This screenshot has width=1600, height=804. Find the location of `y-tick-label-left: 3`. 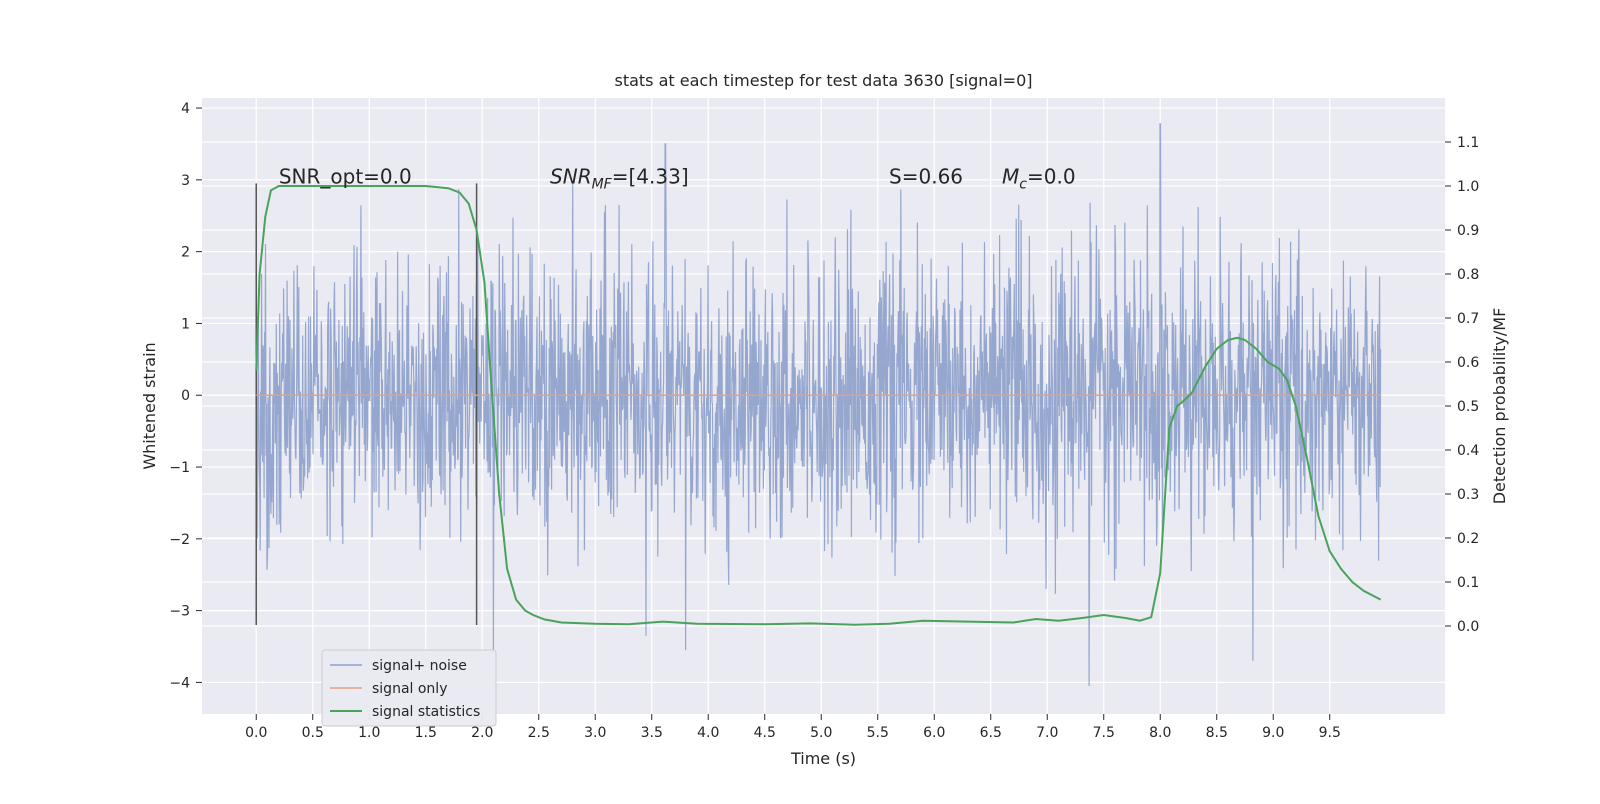

y-tick-label-left: 3 is located at coordinates (185, 181).